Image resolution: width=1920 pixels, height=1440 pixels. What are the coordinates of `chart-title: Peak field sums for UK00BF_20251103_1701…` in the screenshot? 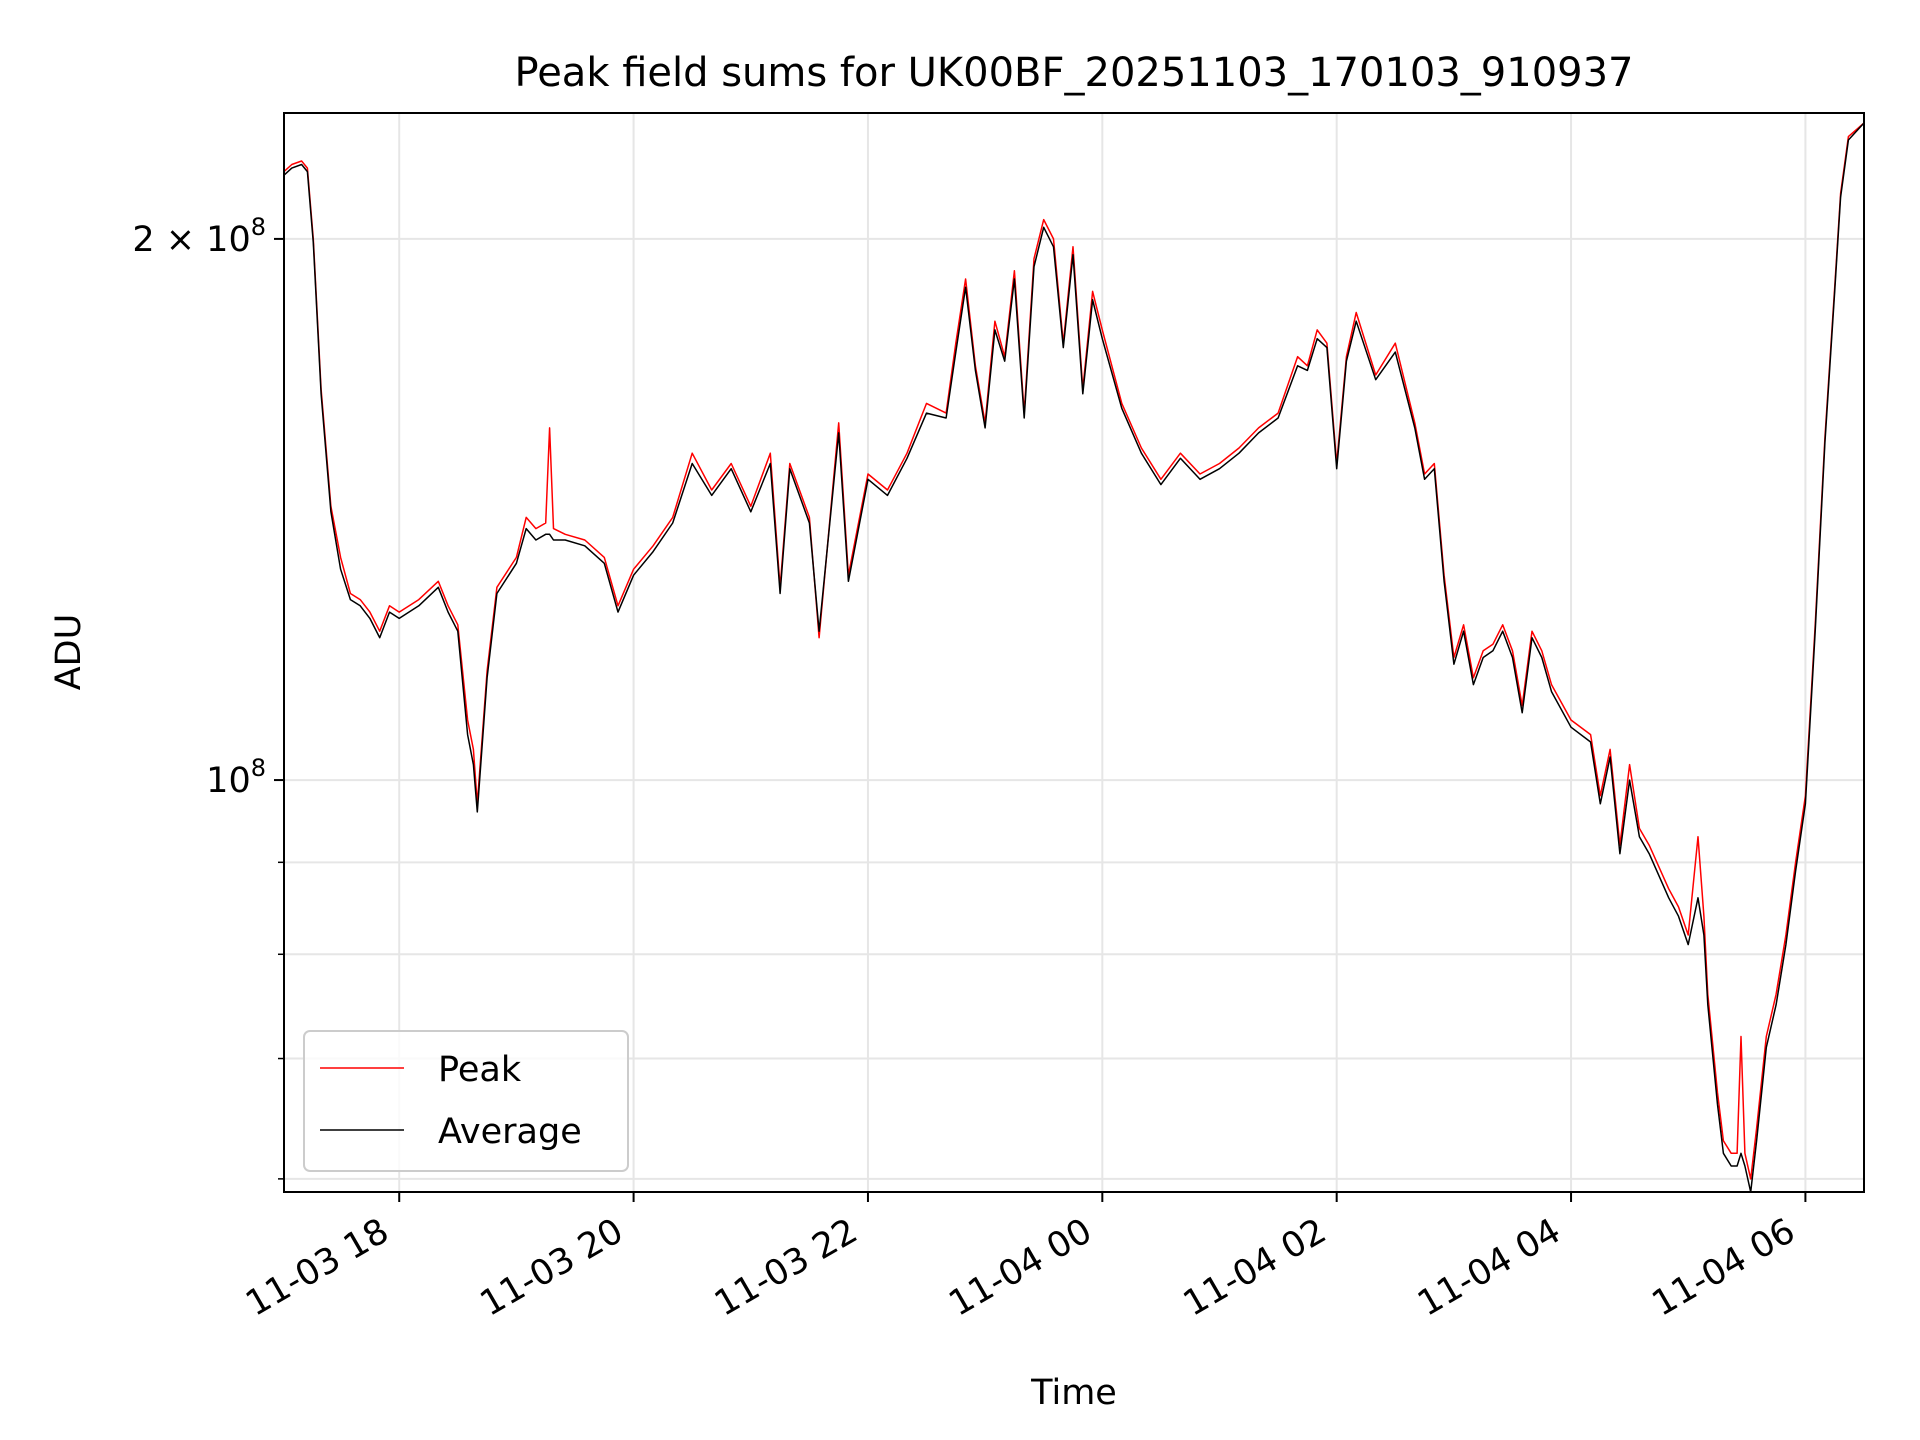 It's located at (1074, 73).